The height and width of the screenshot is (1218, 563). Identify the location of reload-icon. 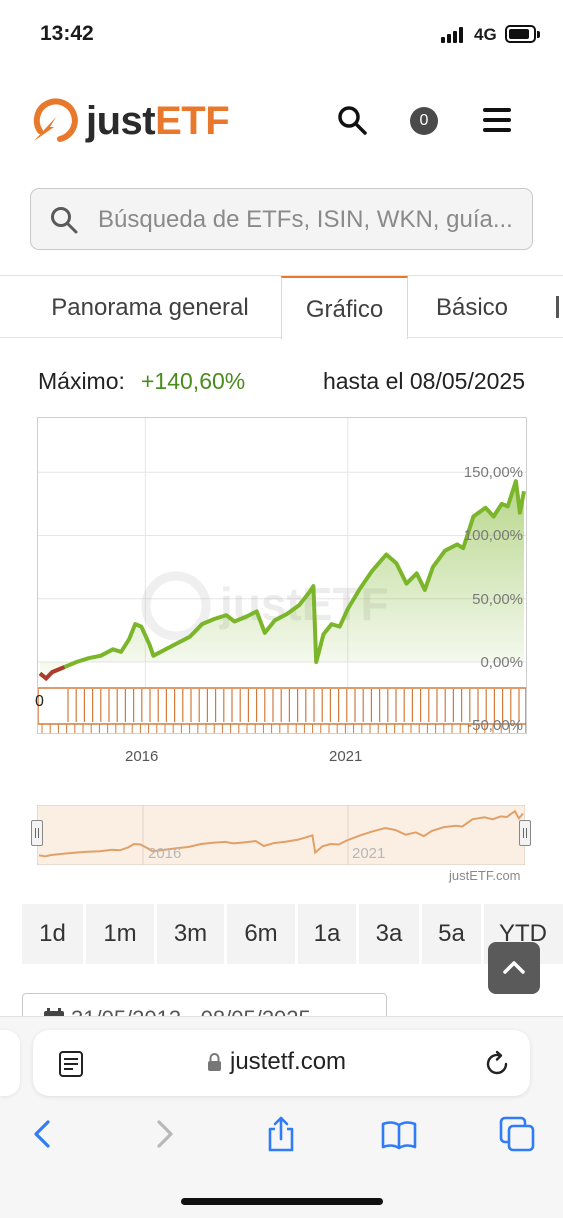
(497, 1064).